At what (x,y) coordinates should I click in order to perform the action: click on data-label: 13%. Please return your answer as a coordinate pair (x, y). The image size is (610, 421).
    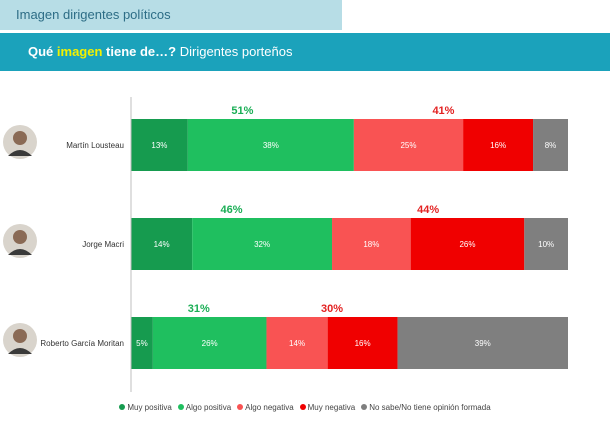
    Looking at the image, I should click on (159, 145).